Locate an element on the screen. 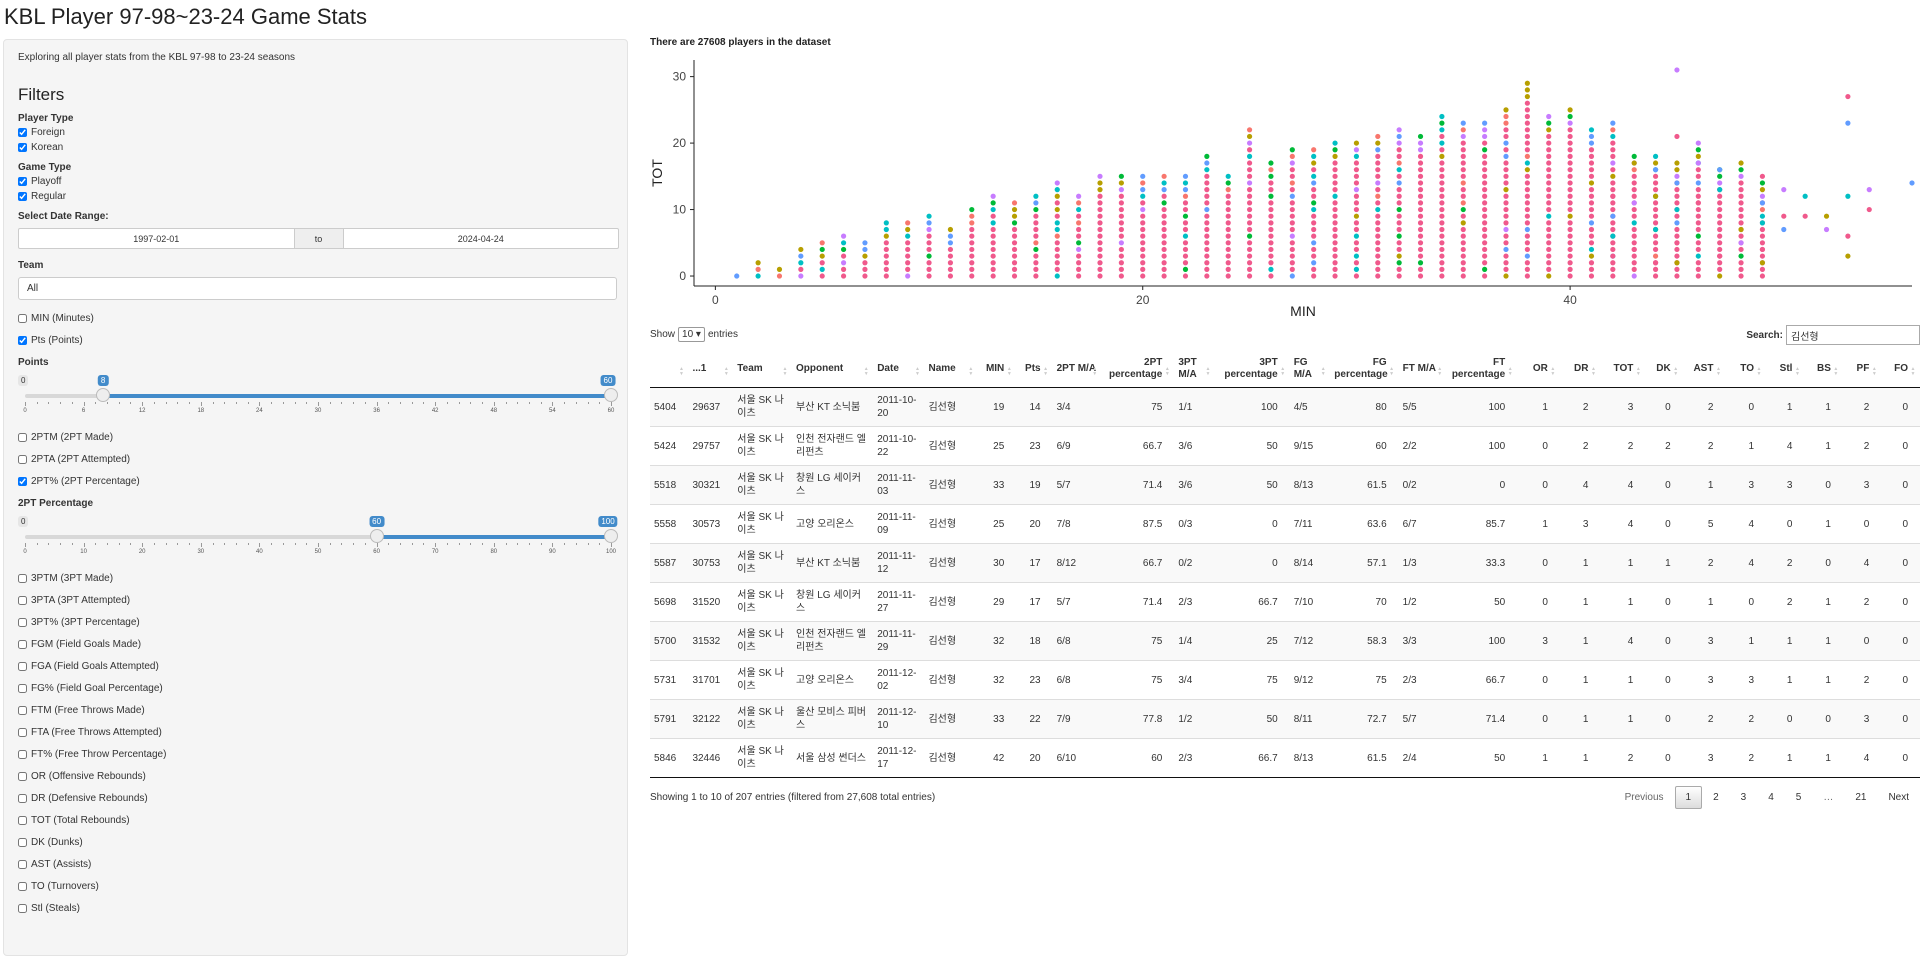 Image resolution: width=1920 pixels, height=956 pixels. column-header-3pt-percentage: 3PT percentage is located at coordinates (1252, 369).